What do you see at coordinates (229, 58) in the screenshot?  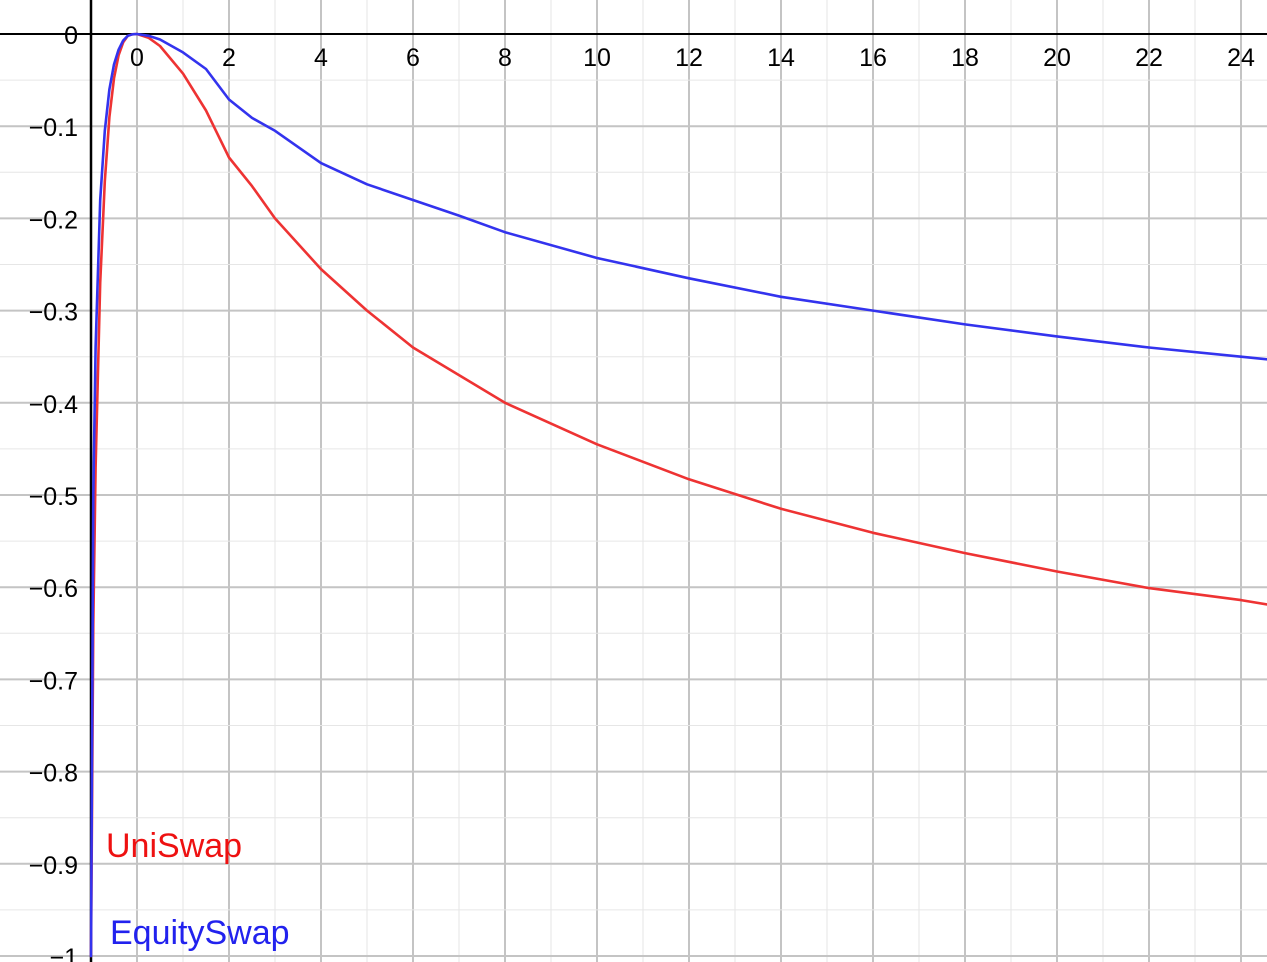 I see `x-tick-label: 2` at bounding box center [229, 58].